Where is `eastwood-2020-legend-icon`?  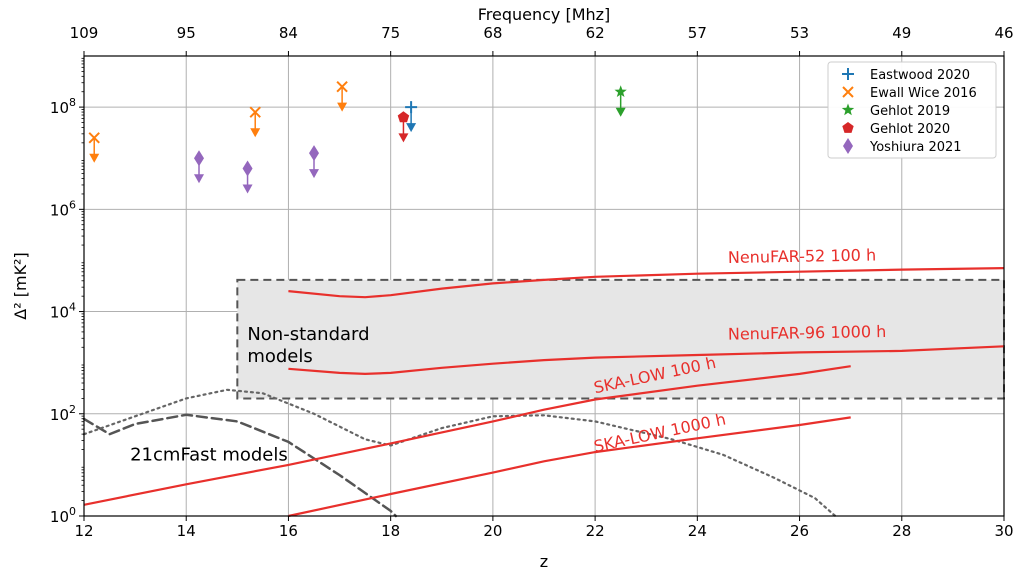 eastwood-2020-legend-icon is located at coordinates (848, 74).